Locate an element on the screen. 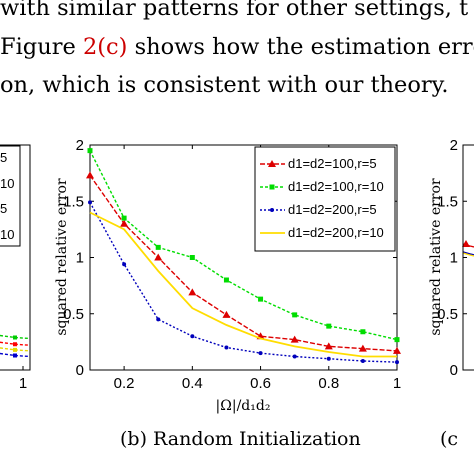 This screenshot has width=474, height=474. center-x-tick-label: 1 is located at coordinates (397, 383).